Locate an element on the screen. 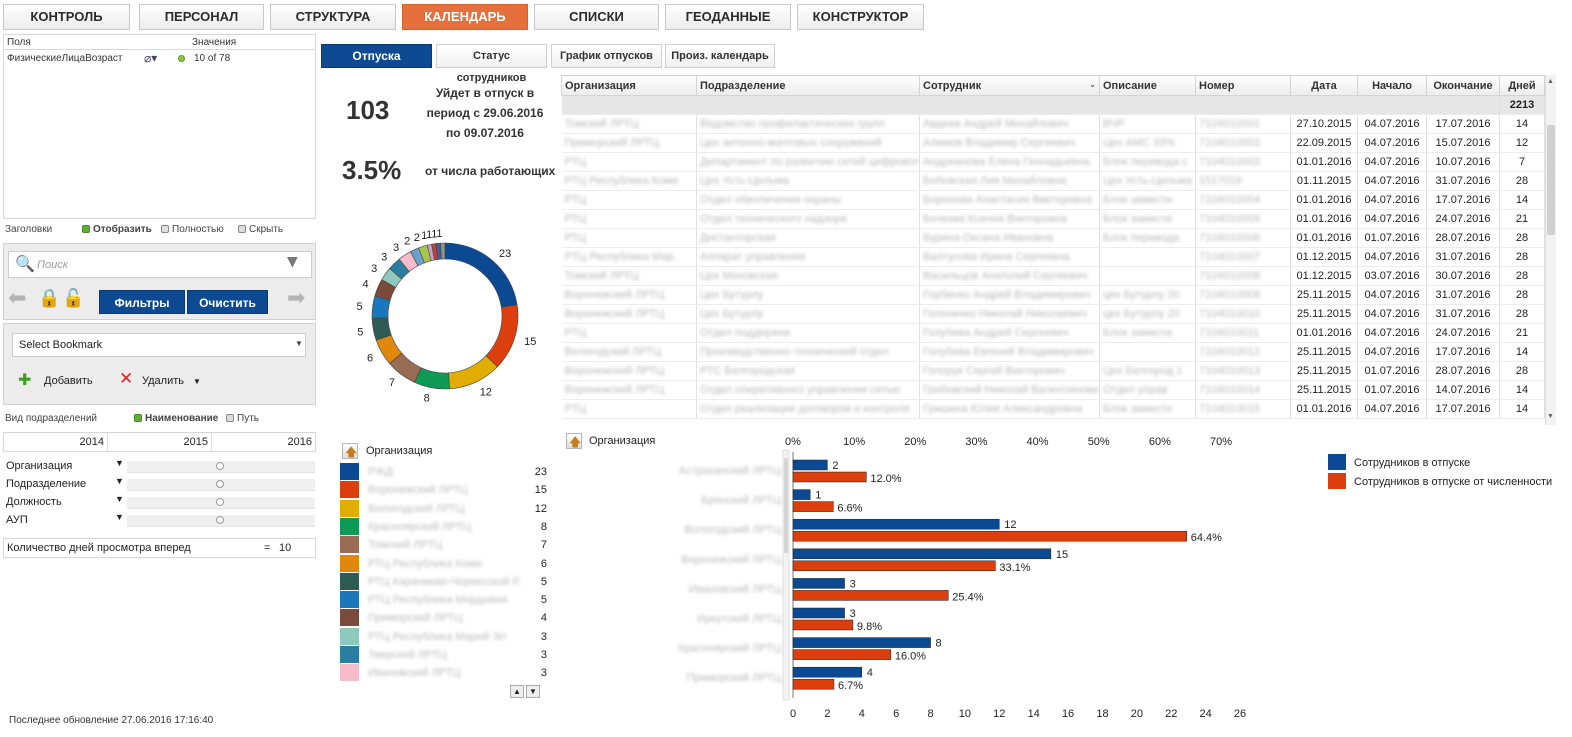 The height and width of the screenshot is (737, 1572). org-legend-item: Красноярский ЛРТЦ 8 is located at coordinates (445, 526).